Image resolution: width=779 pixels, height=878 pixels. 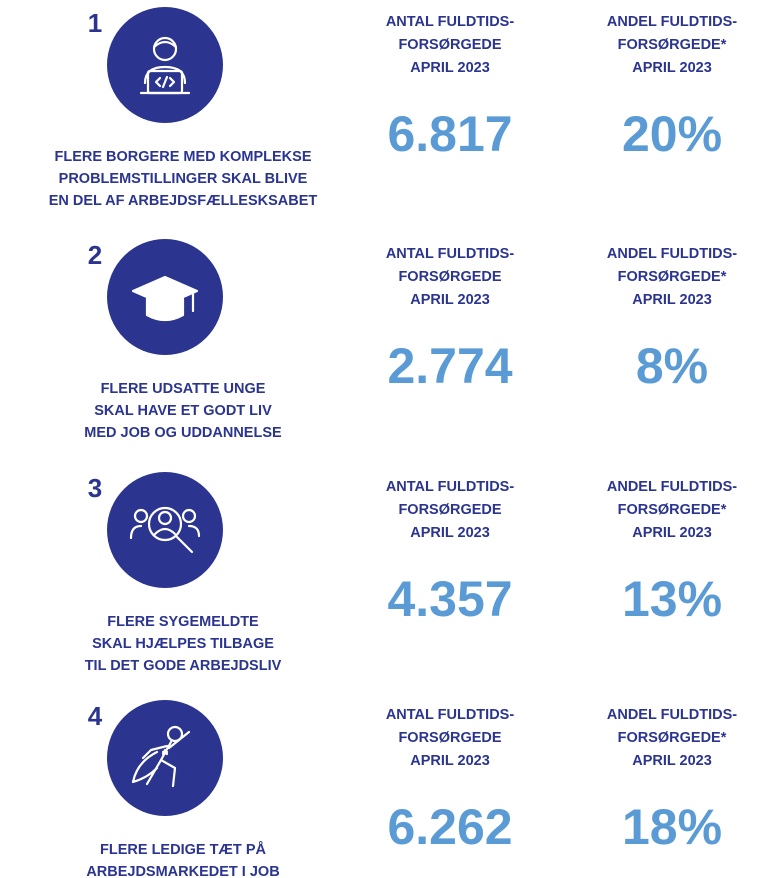 What do you see at coordinates (183, 411) in the screenshot?
I see `goal-text: SKAL HAVE ET GODT LIV` at bounding box center [183, 411].